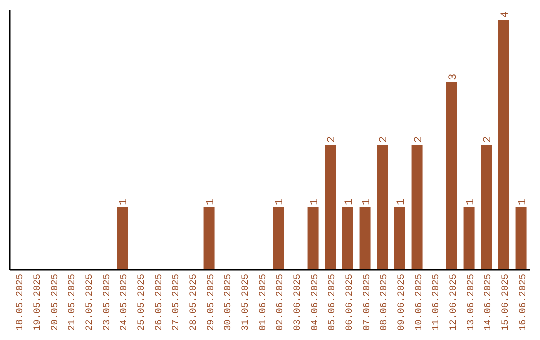 Image resolution: width=540 pixels, height=340 pixels. Describe the element at coordinates (453, 303) in the screenshot. I see `x-tick-label: 12.06.2025` at that location.